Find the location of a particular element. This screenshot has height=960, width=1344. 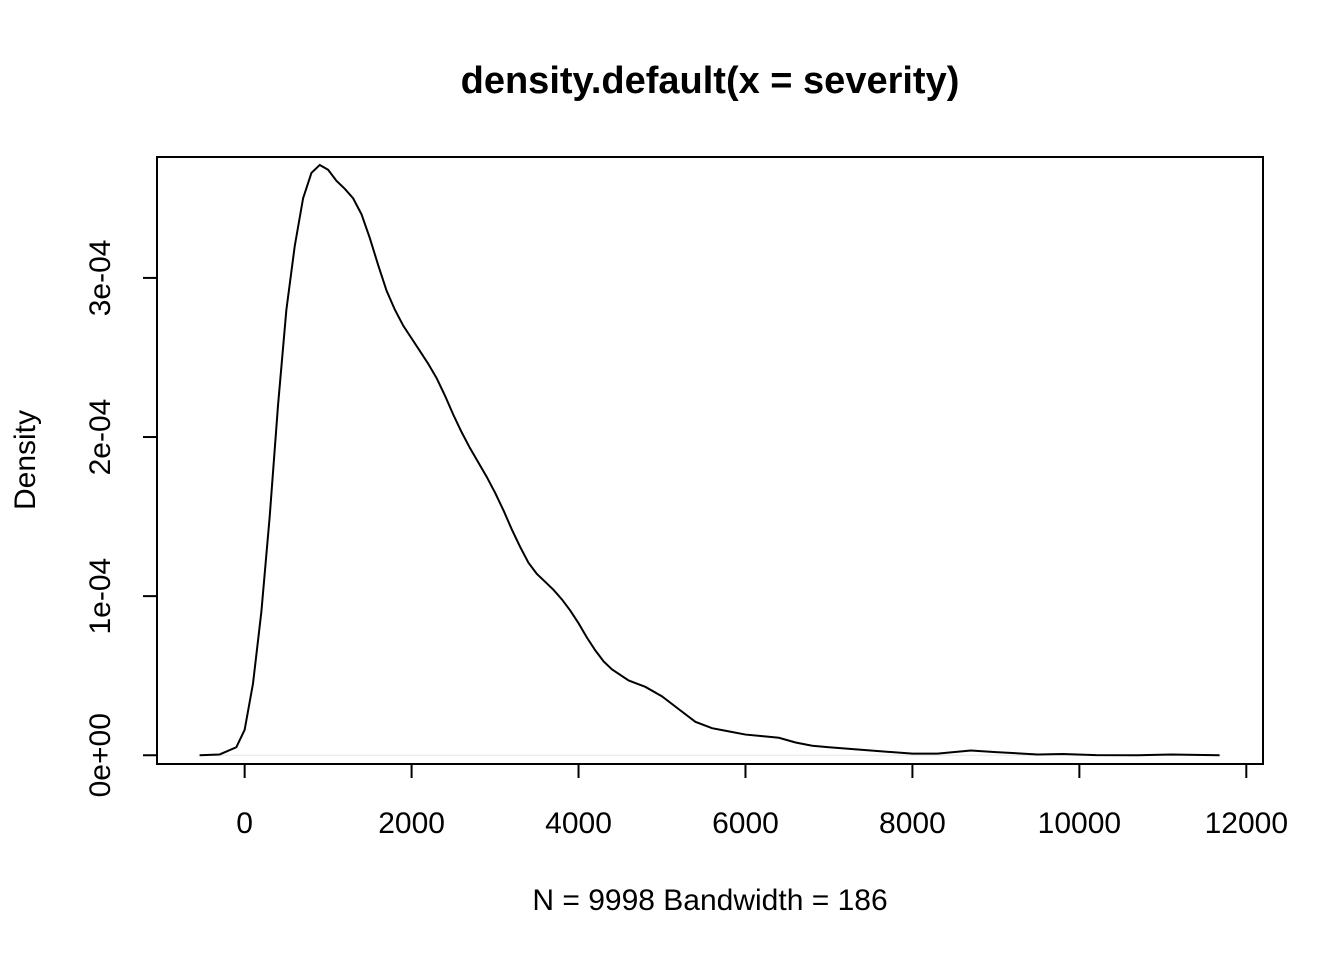

x-tick-label: 8000 is located at coordinates (912, 823).